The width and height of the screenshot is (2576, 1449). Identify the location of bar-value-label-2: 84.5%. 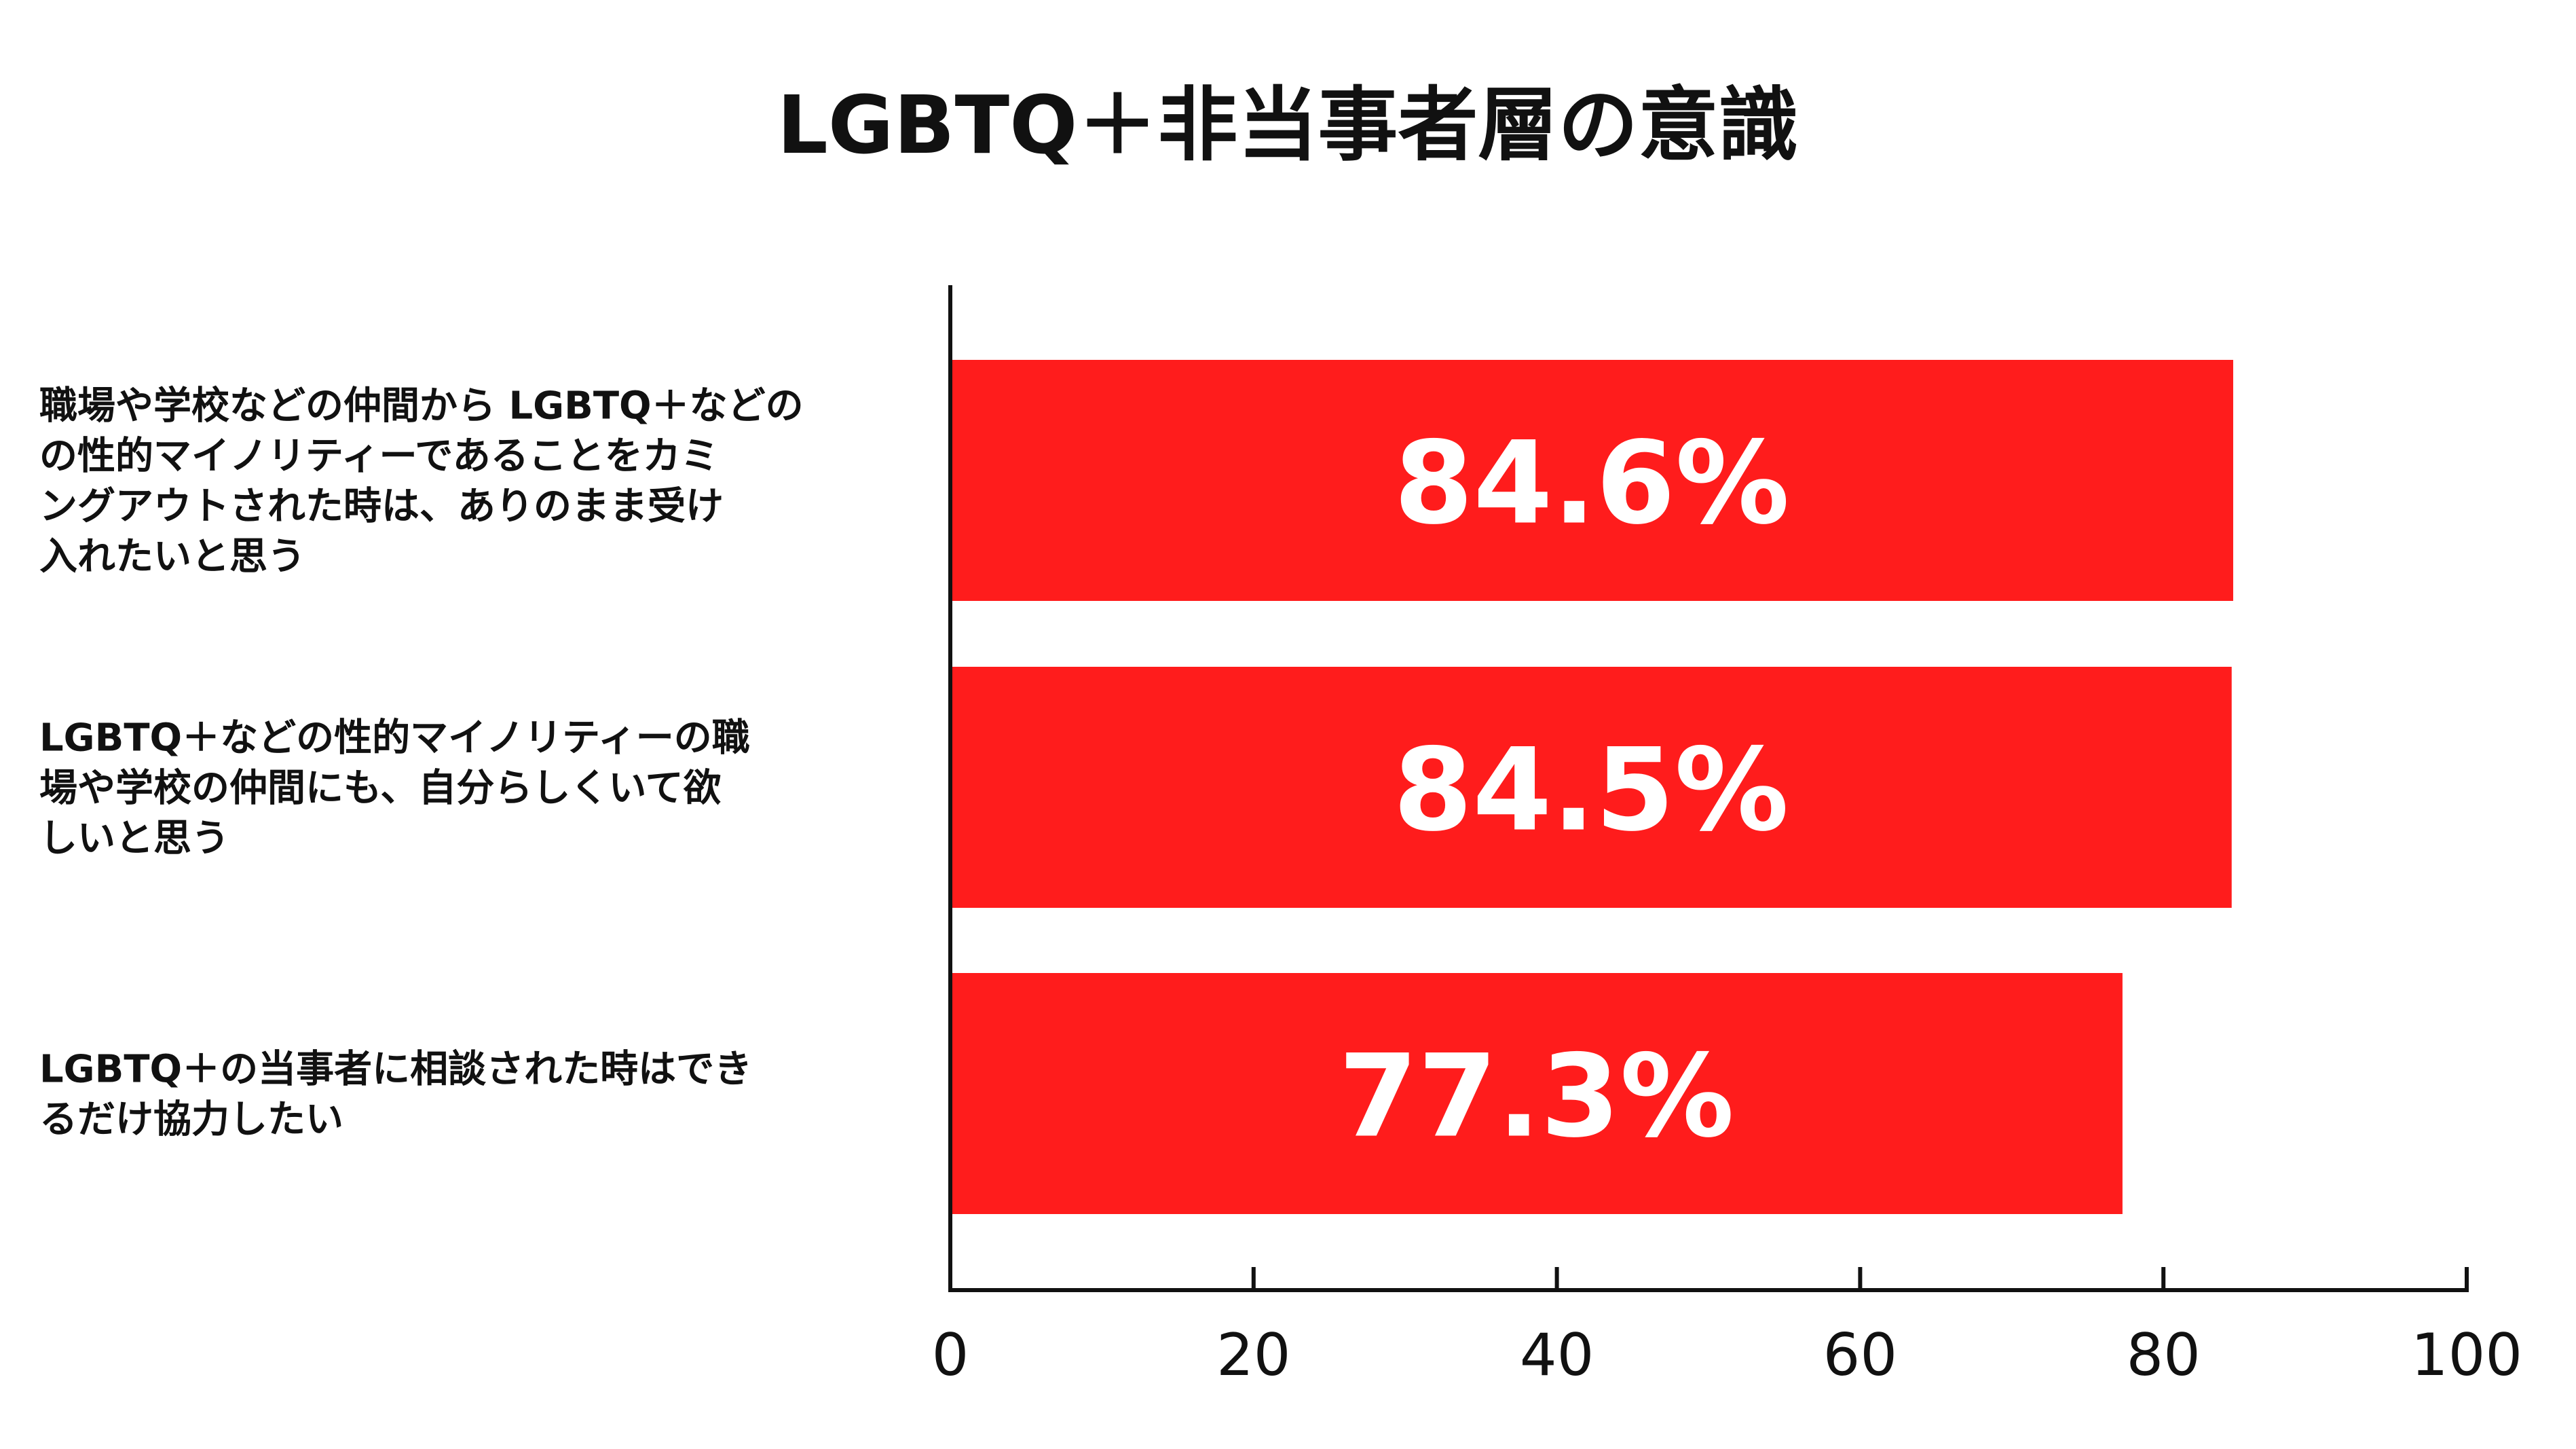
(1591, 790).